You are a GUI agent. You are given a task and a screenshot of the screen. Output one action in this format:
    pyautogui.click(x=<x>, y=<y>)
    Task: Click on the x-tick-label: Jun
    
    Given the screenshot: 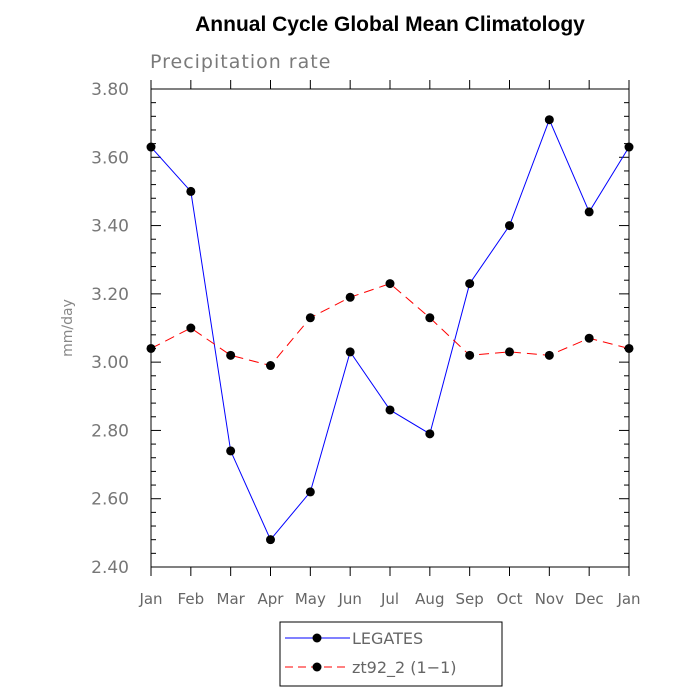 What is the action you would take?
    pyautogui.click(x=349, y=599)
    